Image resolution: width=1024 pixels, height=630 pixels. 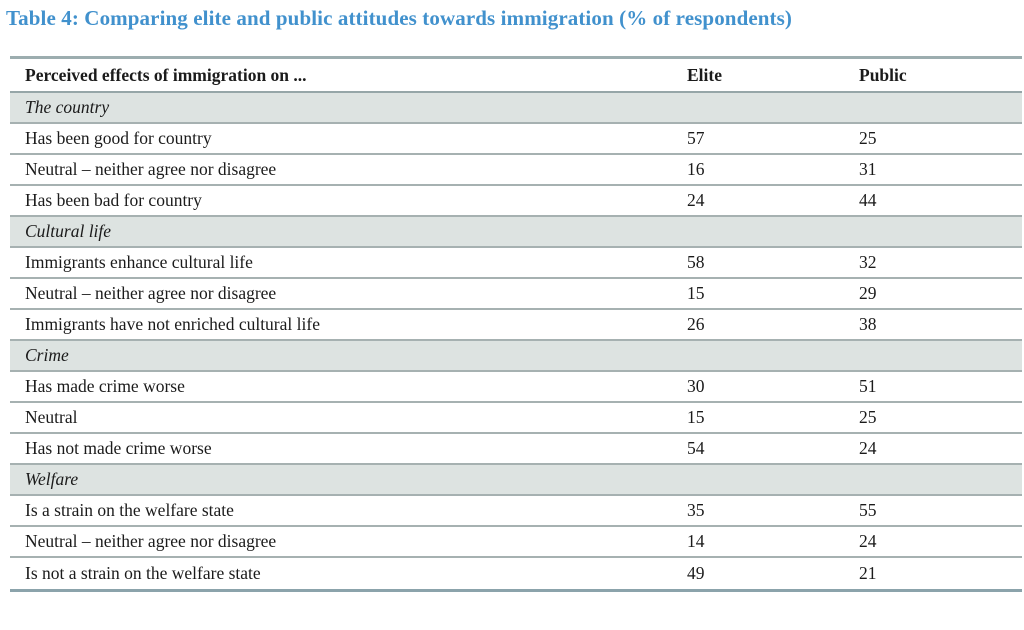 I want to click on section-name: Crime, so click(x=47, y=355).